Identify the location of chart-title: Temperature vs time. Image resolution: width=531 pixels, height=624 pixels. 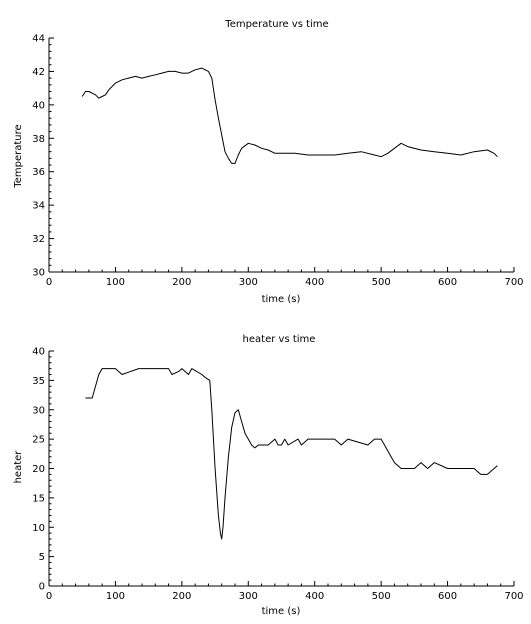
(276, 24).